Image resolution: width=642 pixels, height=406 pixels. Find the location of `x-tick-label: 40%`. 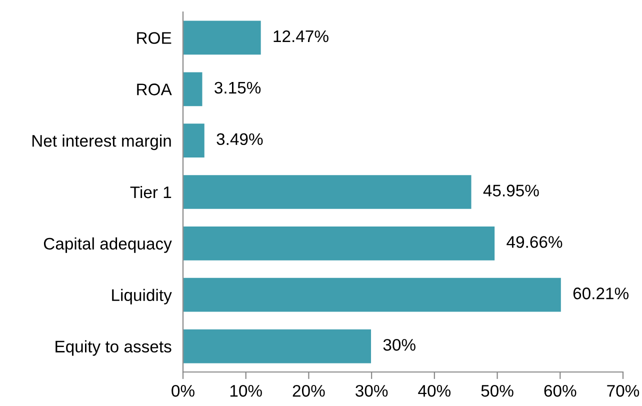

x-tick-label: 40% is located at coordinates (434, 390).